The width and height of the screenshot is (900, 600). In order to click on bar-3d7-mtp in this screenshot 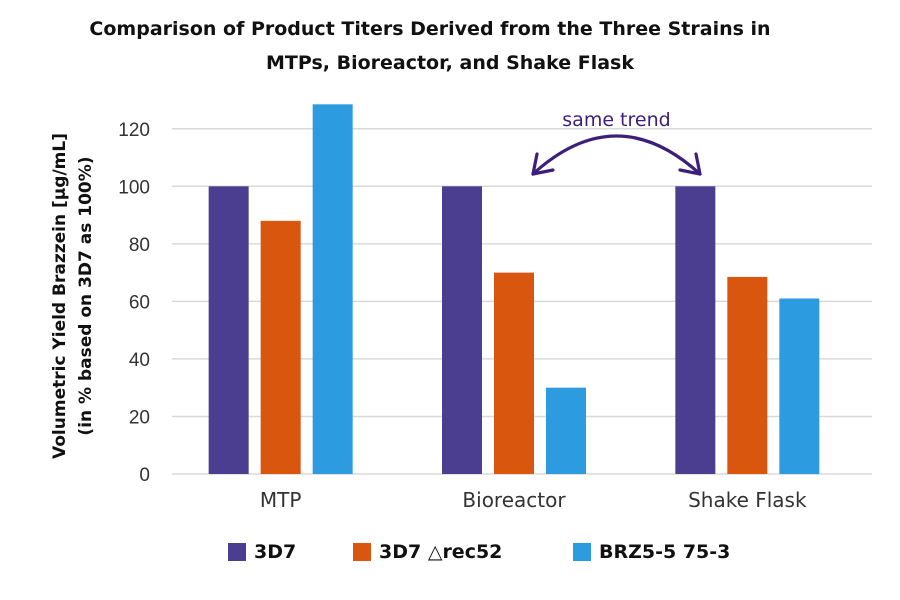, I will do `click(228, 330)`.